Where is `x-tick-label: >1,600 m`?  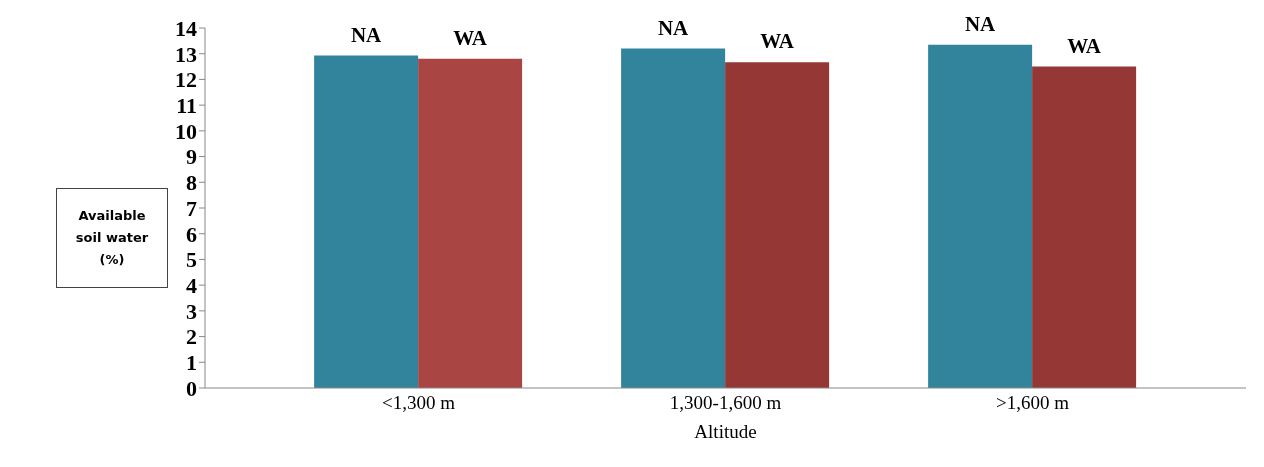
x-tick-label: >1,600 m is located at coordinates (1033, 403).